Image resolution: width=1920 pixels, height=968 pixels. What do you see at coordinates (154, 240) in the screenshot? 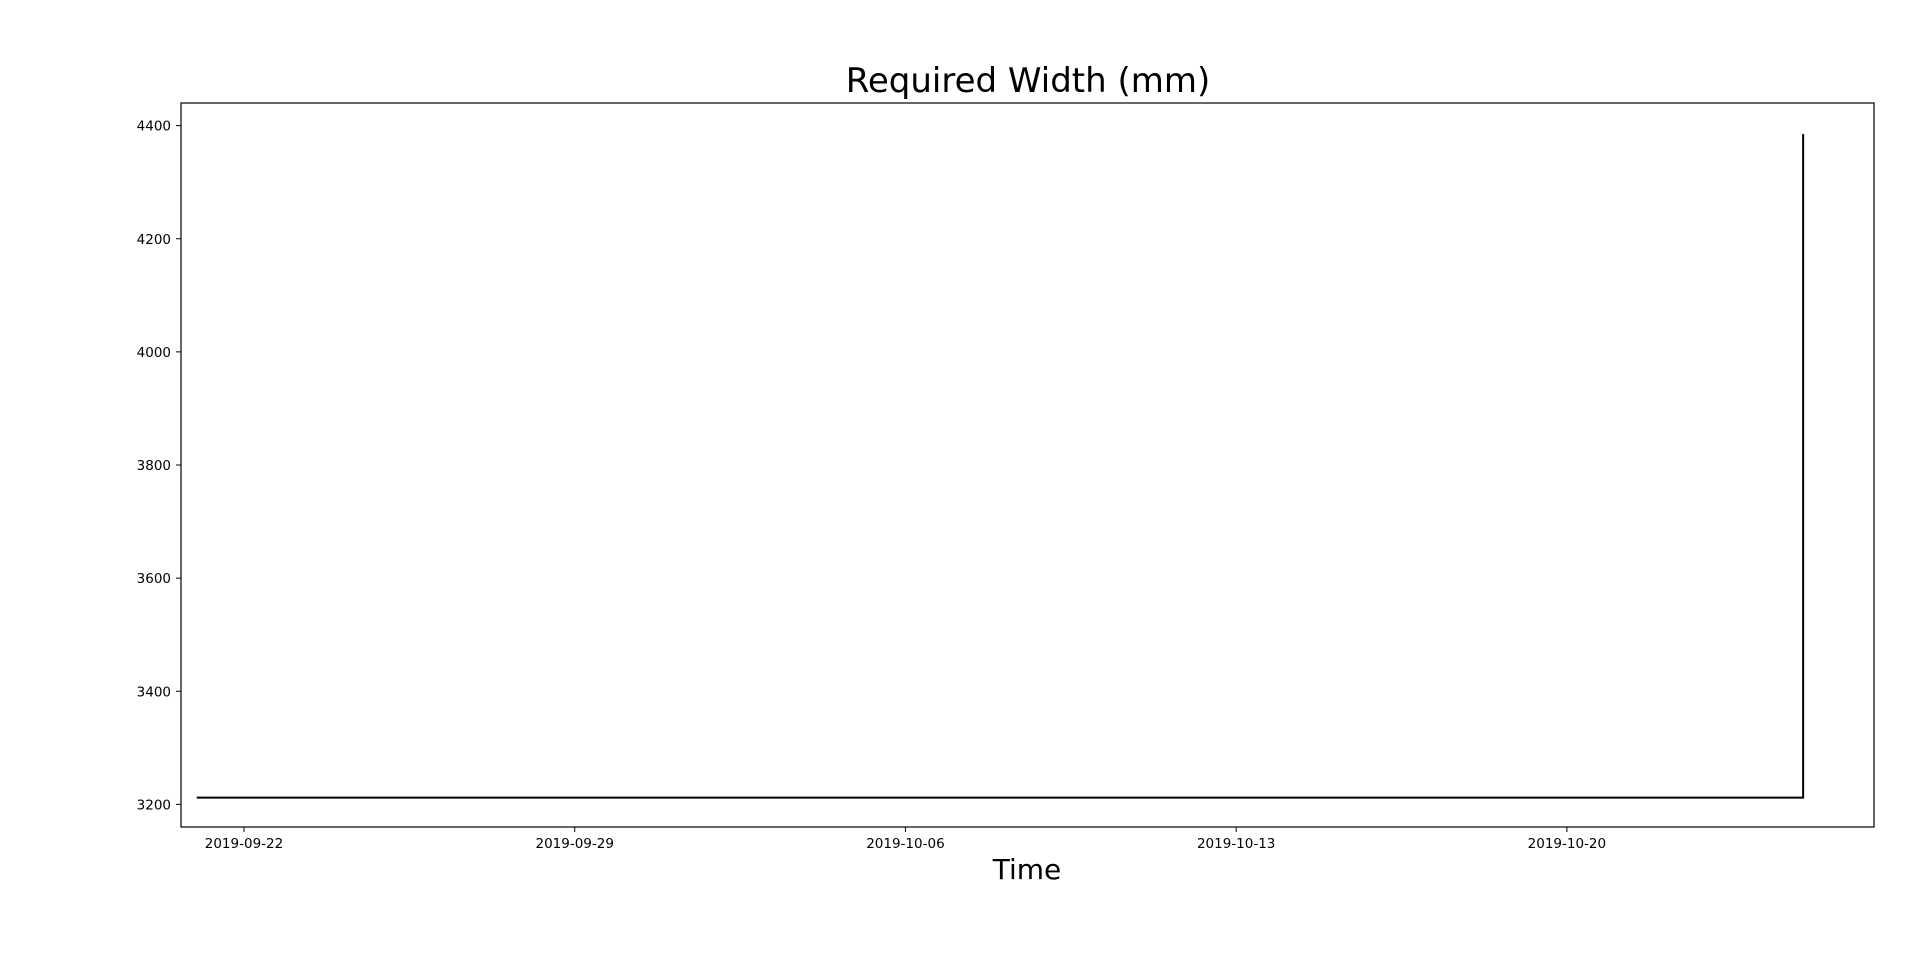
I see `y-tick-label: 4200` at bounding box center [154, 240].